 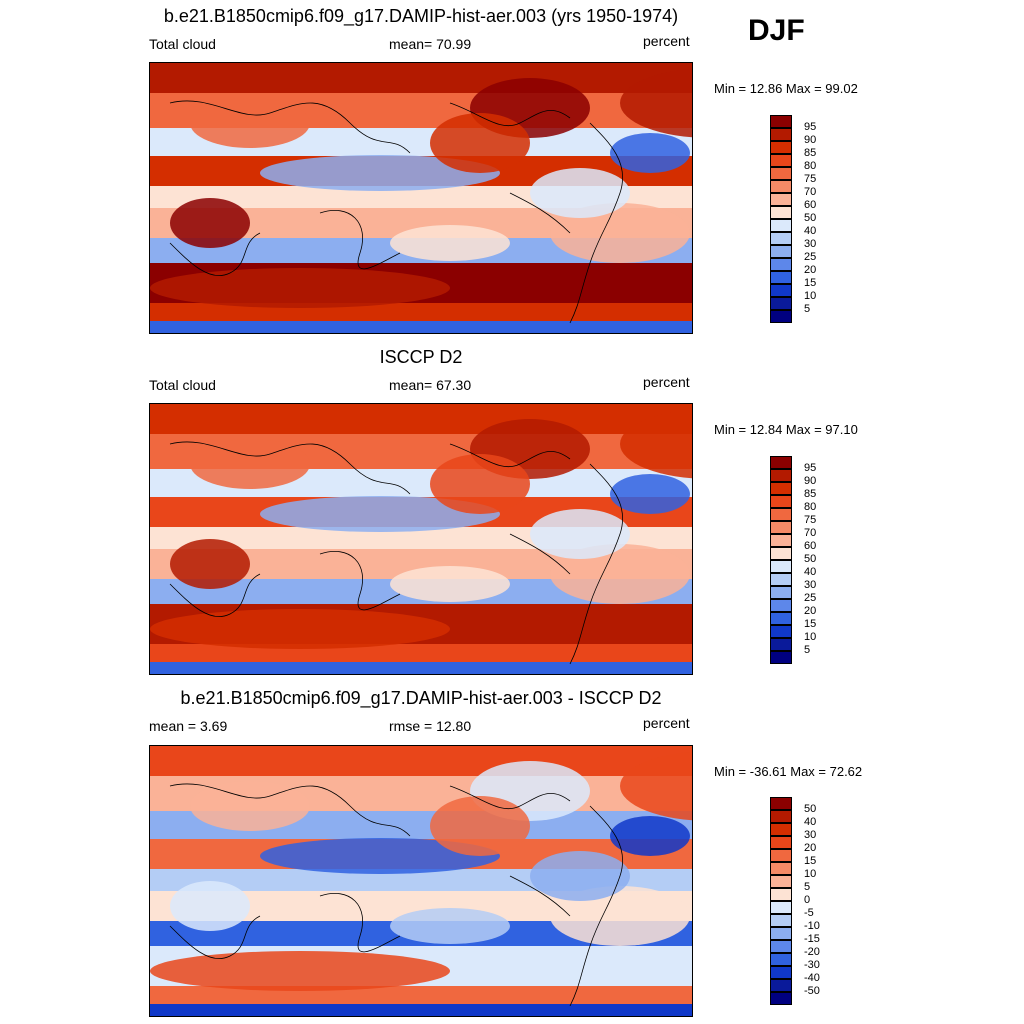 What do you see at coordinates (810, 140) in the screenshot?
I see `colorbar-tick-label: 90` at bounding box center [810, 140].